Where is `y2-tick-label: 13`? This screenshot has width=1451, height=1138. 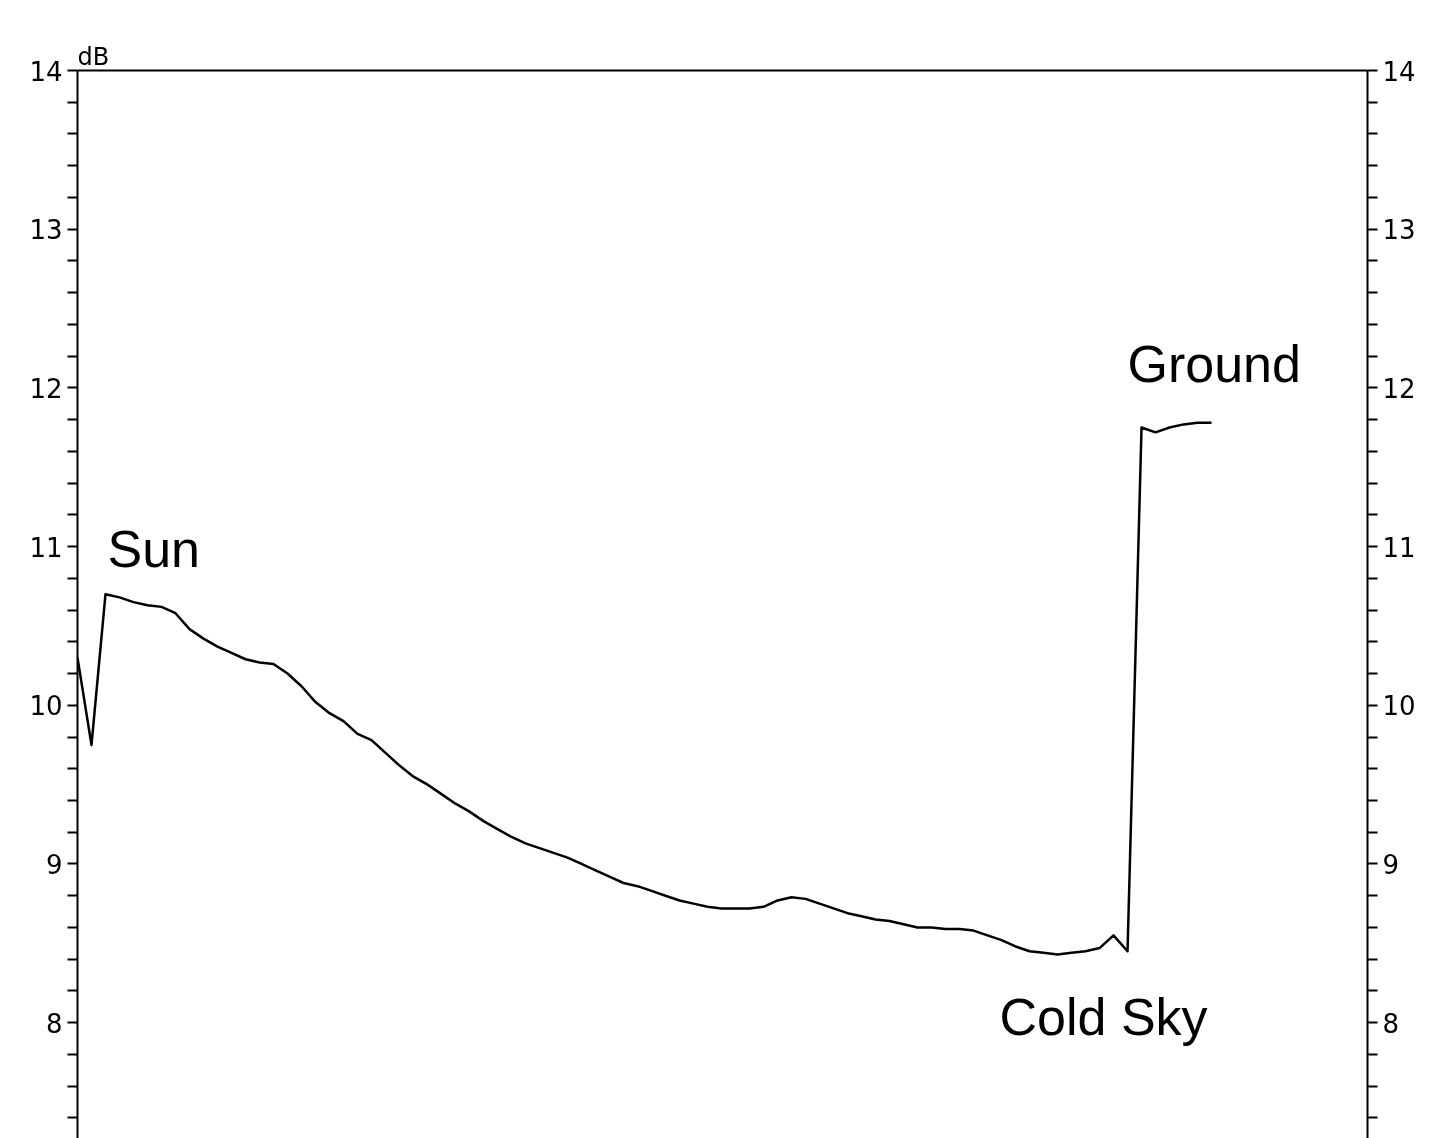
y2-tick-label: 13 is located at coordinates (1399, 230).